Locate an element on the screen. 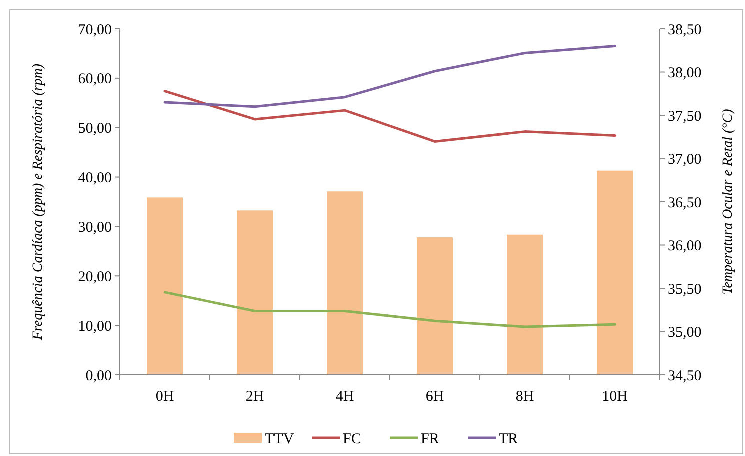 This screenshot has height=456, width=745. y2-tick-label: 36,00 is located at coordinates (685, 246).